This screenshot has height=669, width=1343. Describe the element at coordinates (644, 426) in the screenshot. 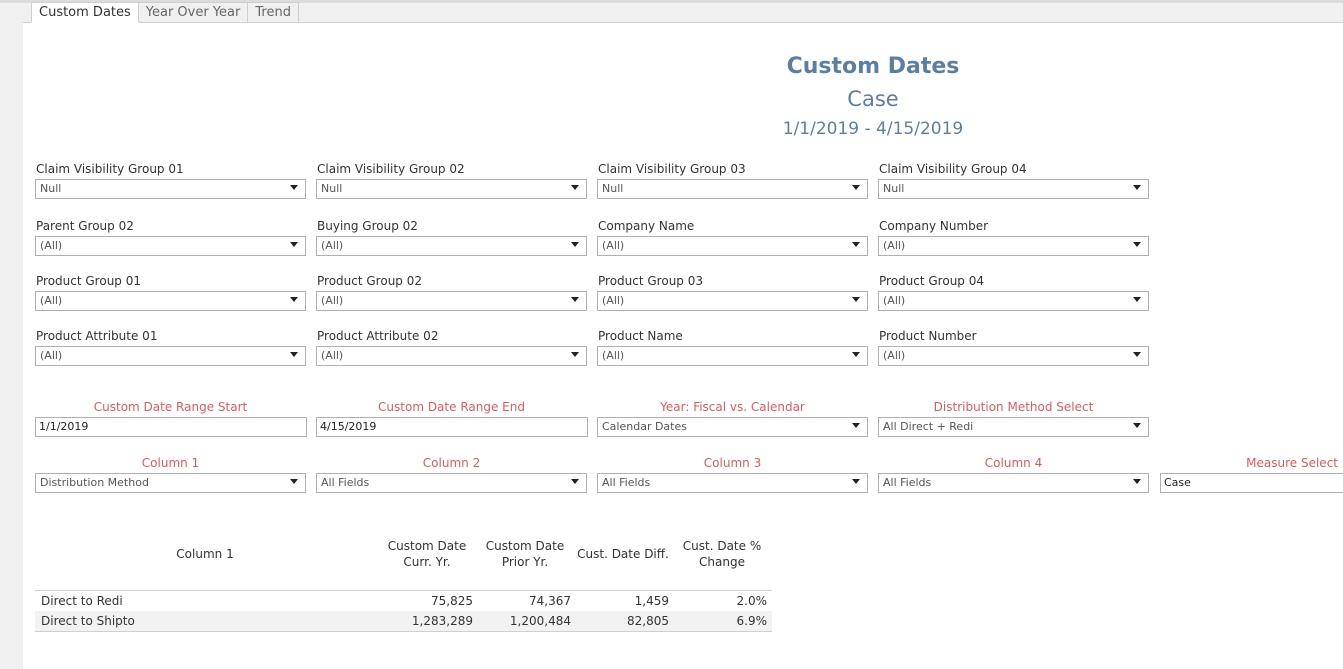

I see `dropdown-value: Calendar Dates` at that location.